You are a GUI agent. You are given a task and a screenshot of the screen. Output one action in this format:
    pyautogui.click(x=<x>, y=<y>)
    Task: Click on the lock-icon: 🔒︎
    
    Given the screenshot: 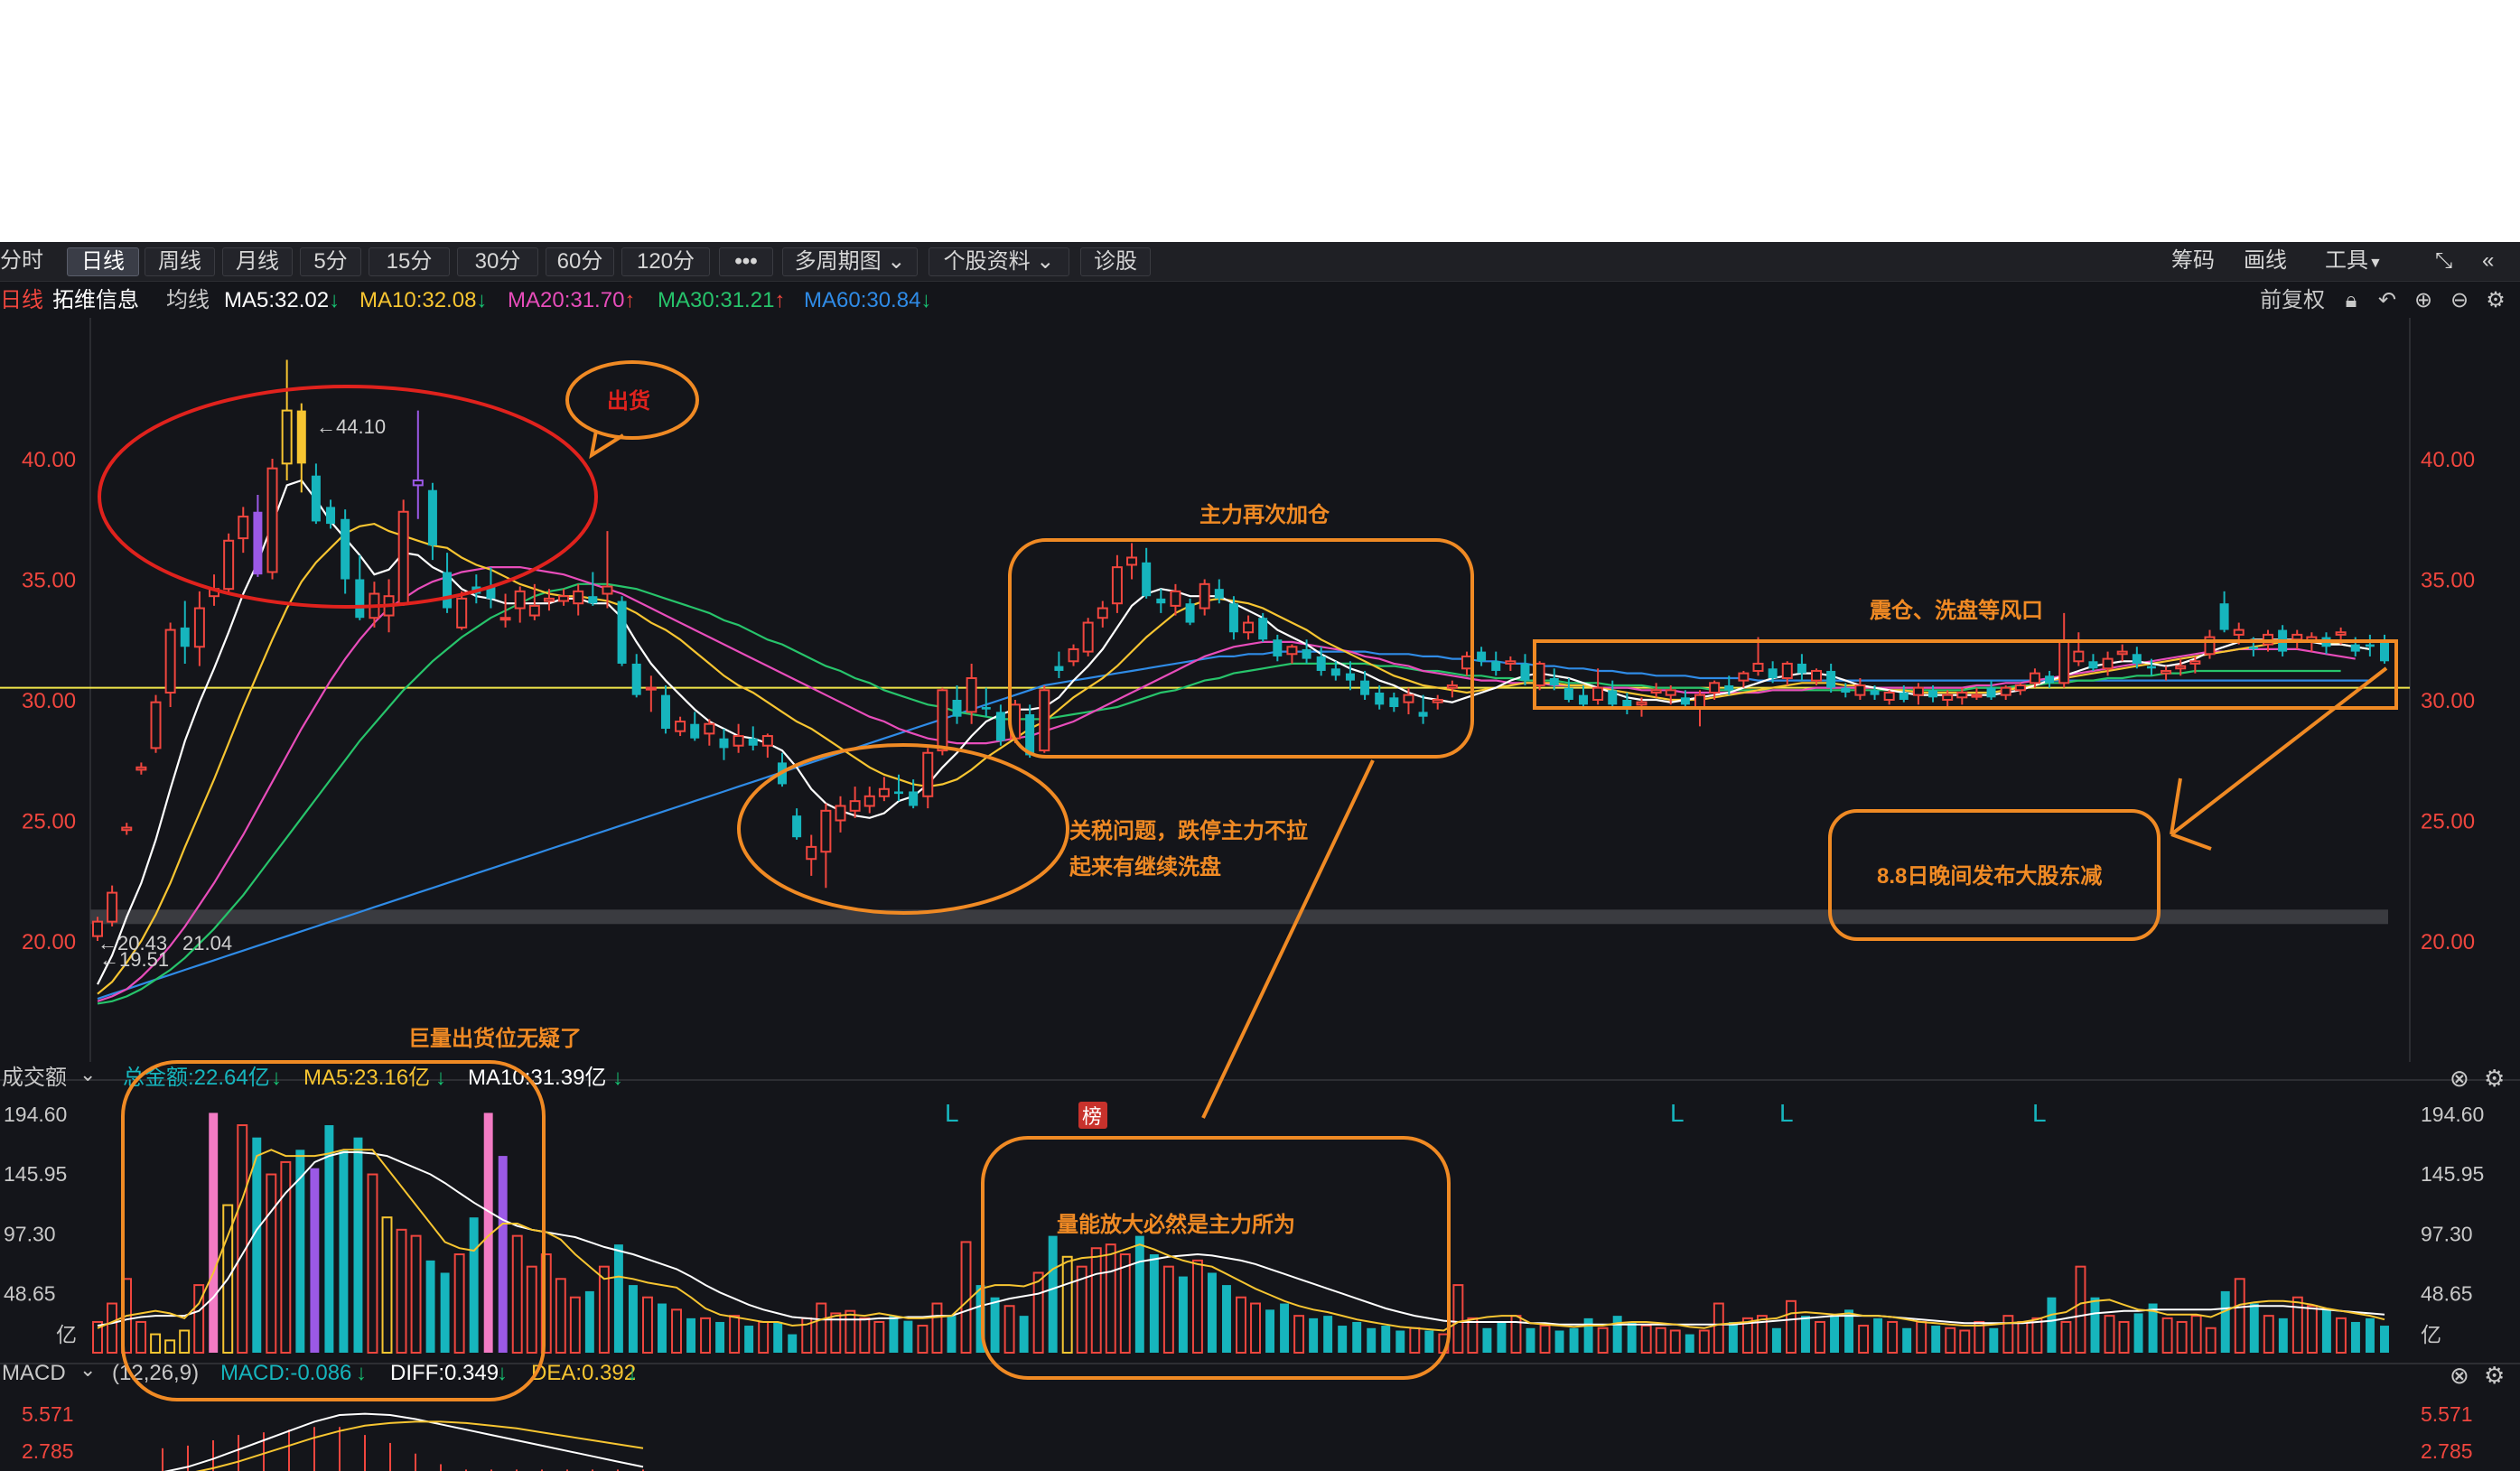 What is the action you would take?
    pyautogui.click(x=2351, y=300)
    